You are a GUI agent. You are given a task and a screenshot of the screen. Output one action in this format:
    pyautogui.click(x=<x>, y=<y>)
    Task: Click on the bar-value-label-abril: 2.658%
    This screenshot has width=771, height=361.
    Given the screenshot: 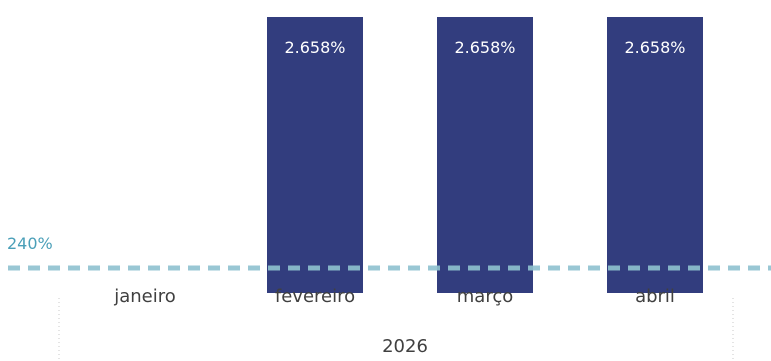 What is the action you would take?
    pyautogui.click(x=654, y=47)
    